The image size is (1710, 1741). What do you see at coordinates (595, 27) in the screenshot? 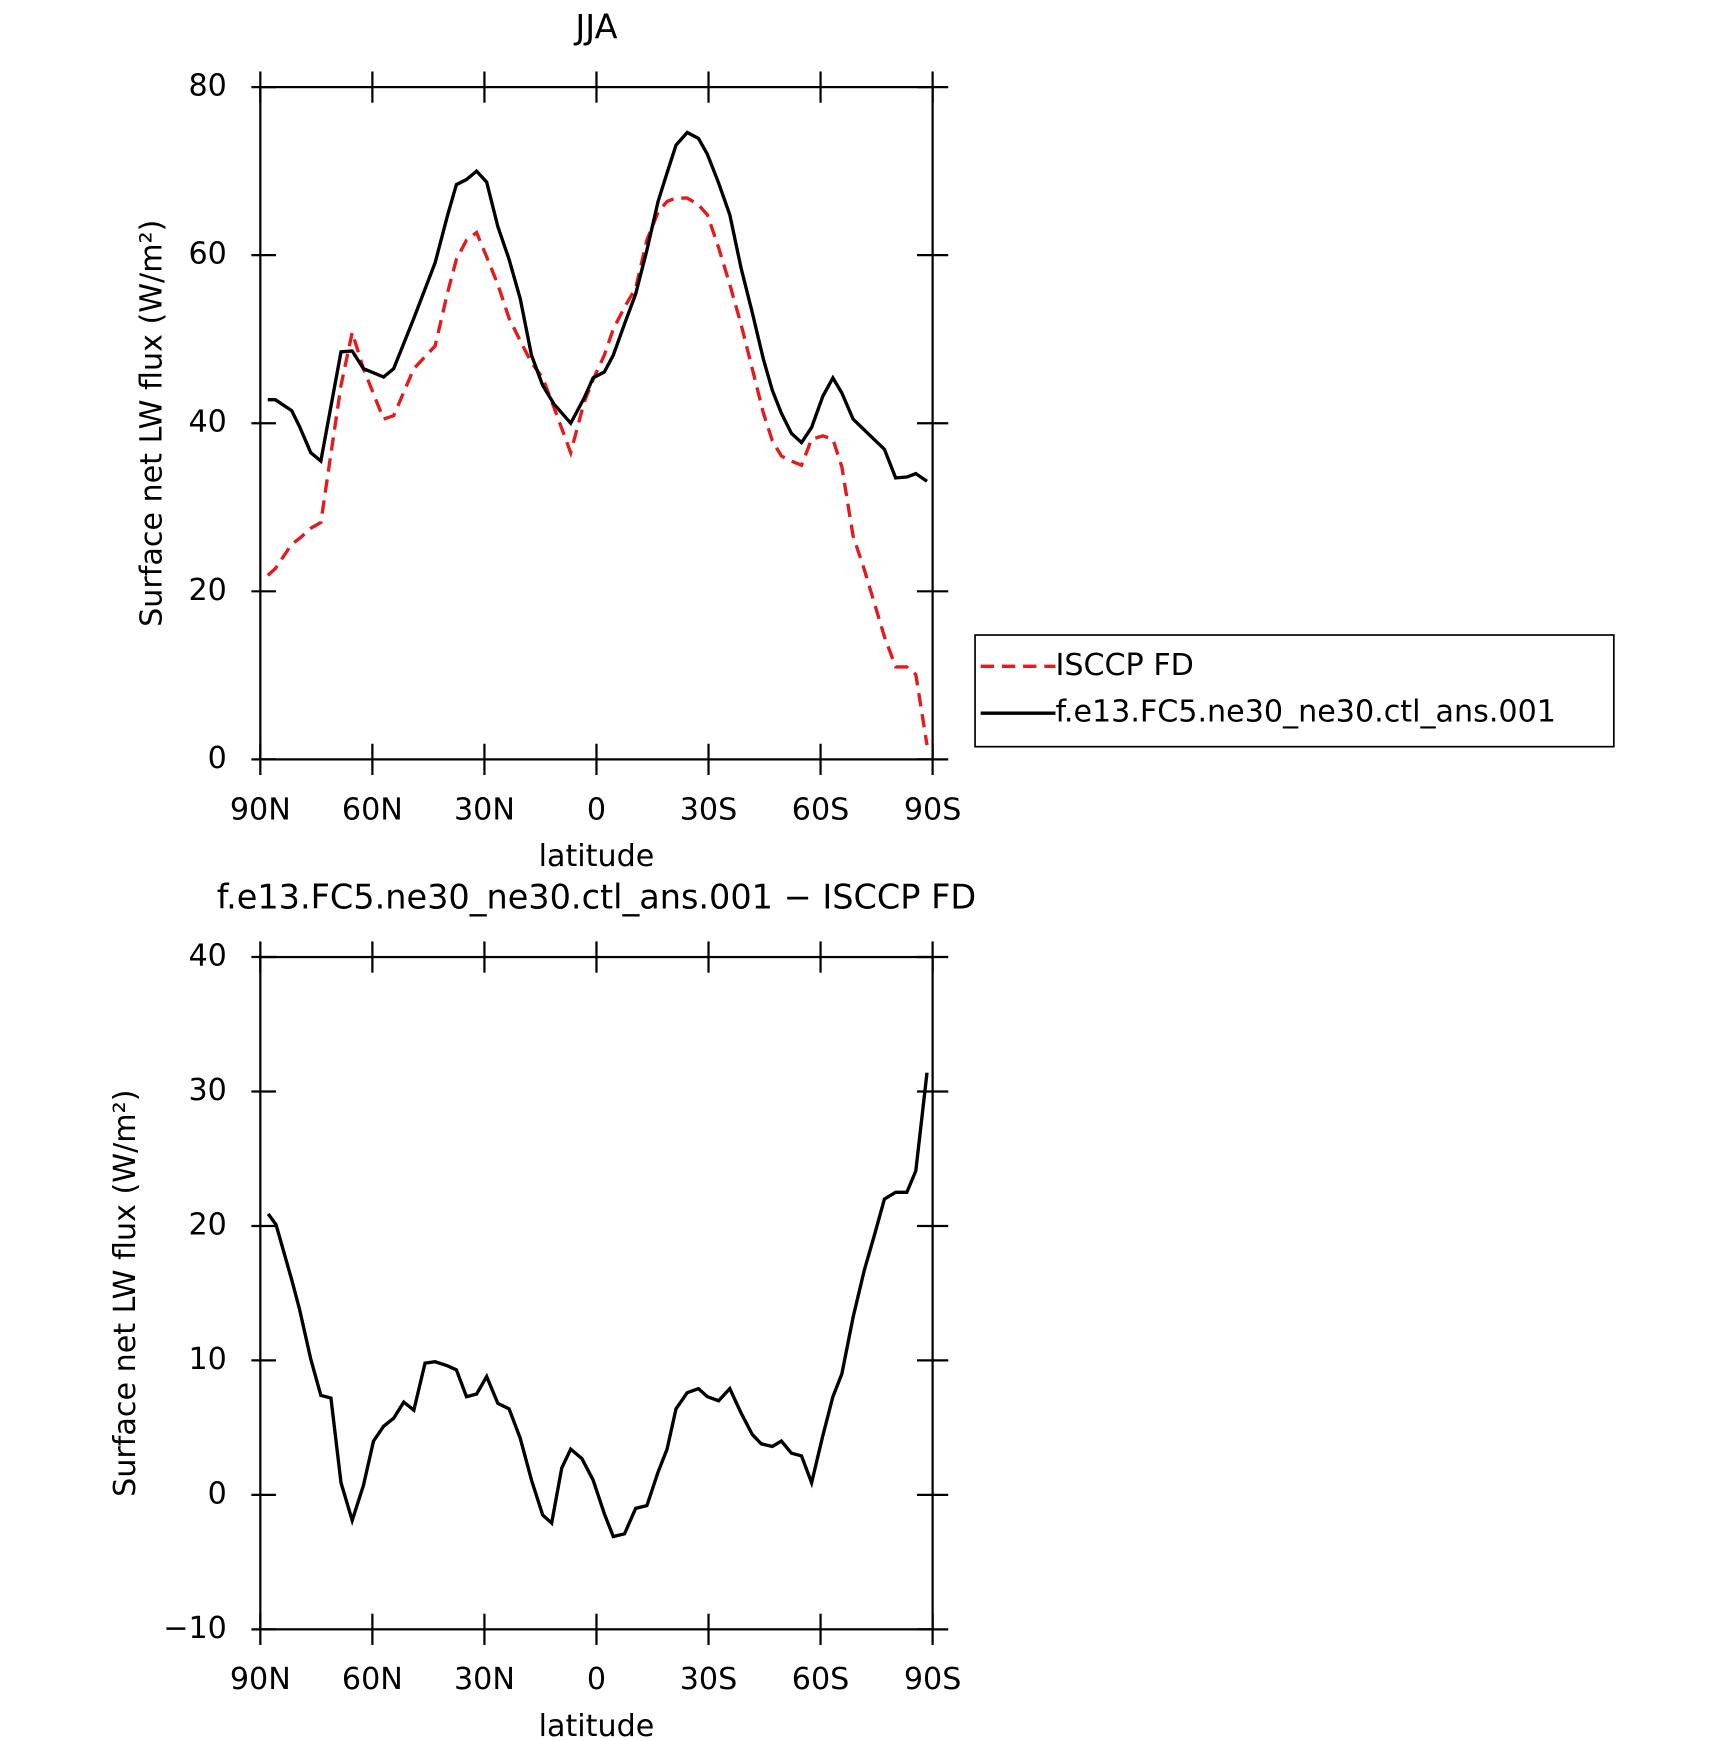
I see `chart-title: JJA` at bounding box center [595, 27].